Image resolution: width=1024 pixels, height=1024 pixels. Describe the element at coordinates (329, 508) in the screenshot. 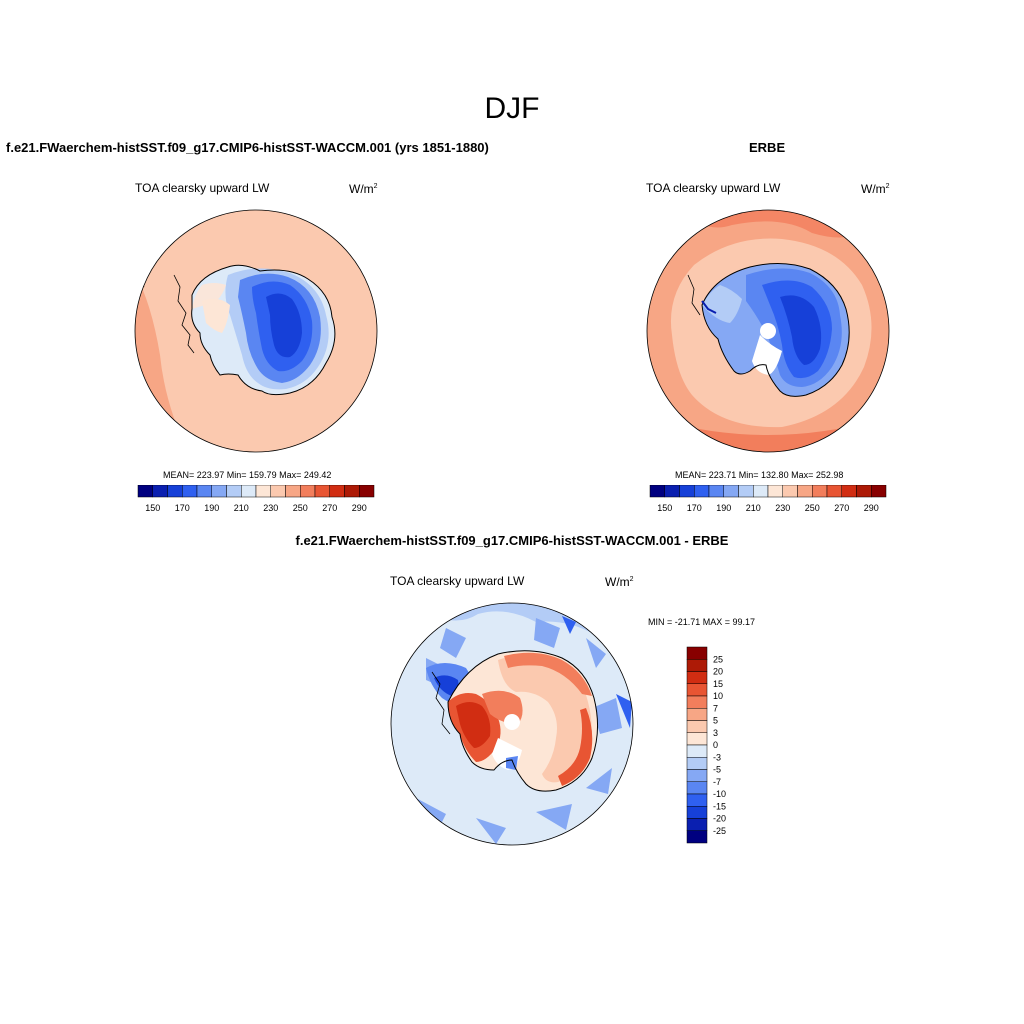

I see `model-colorbar-tick-label: 270` at that location.